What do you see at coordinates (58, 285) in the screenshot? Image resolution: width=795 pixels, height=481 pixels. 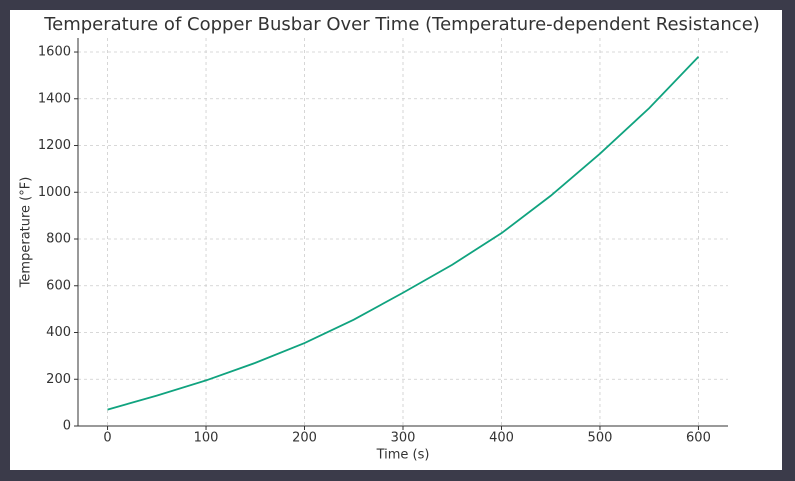 I see `y-tick-label: 600` at bounding box center [58, 285].